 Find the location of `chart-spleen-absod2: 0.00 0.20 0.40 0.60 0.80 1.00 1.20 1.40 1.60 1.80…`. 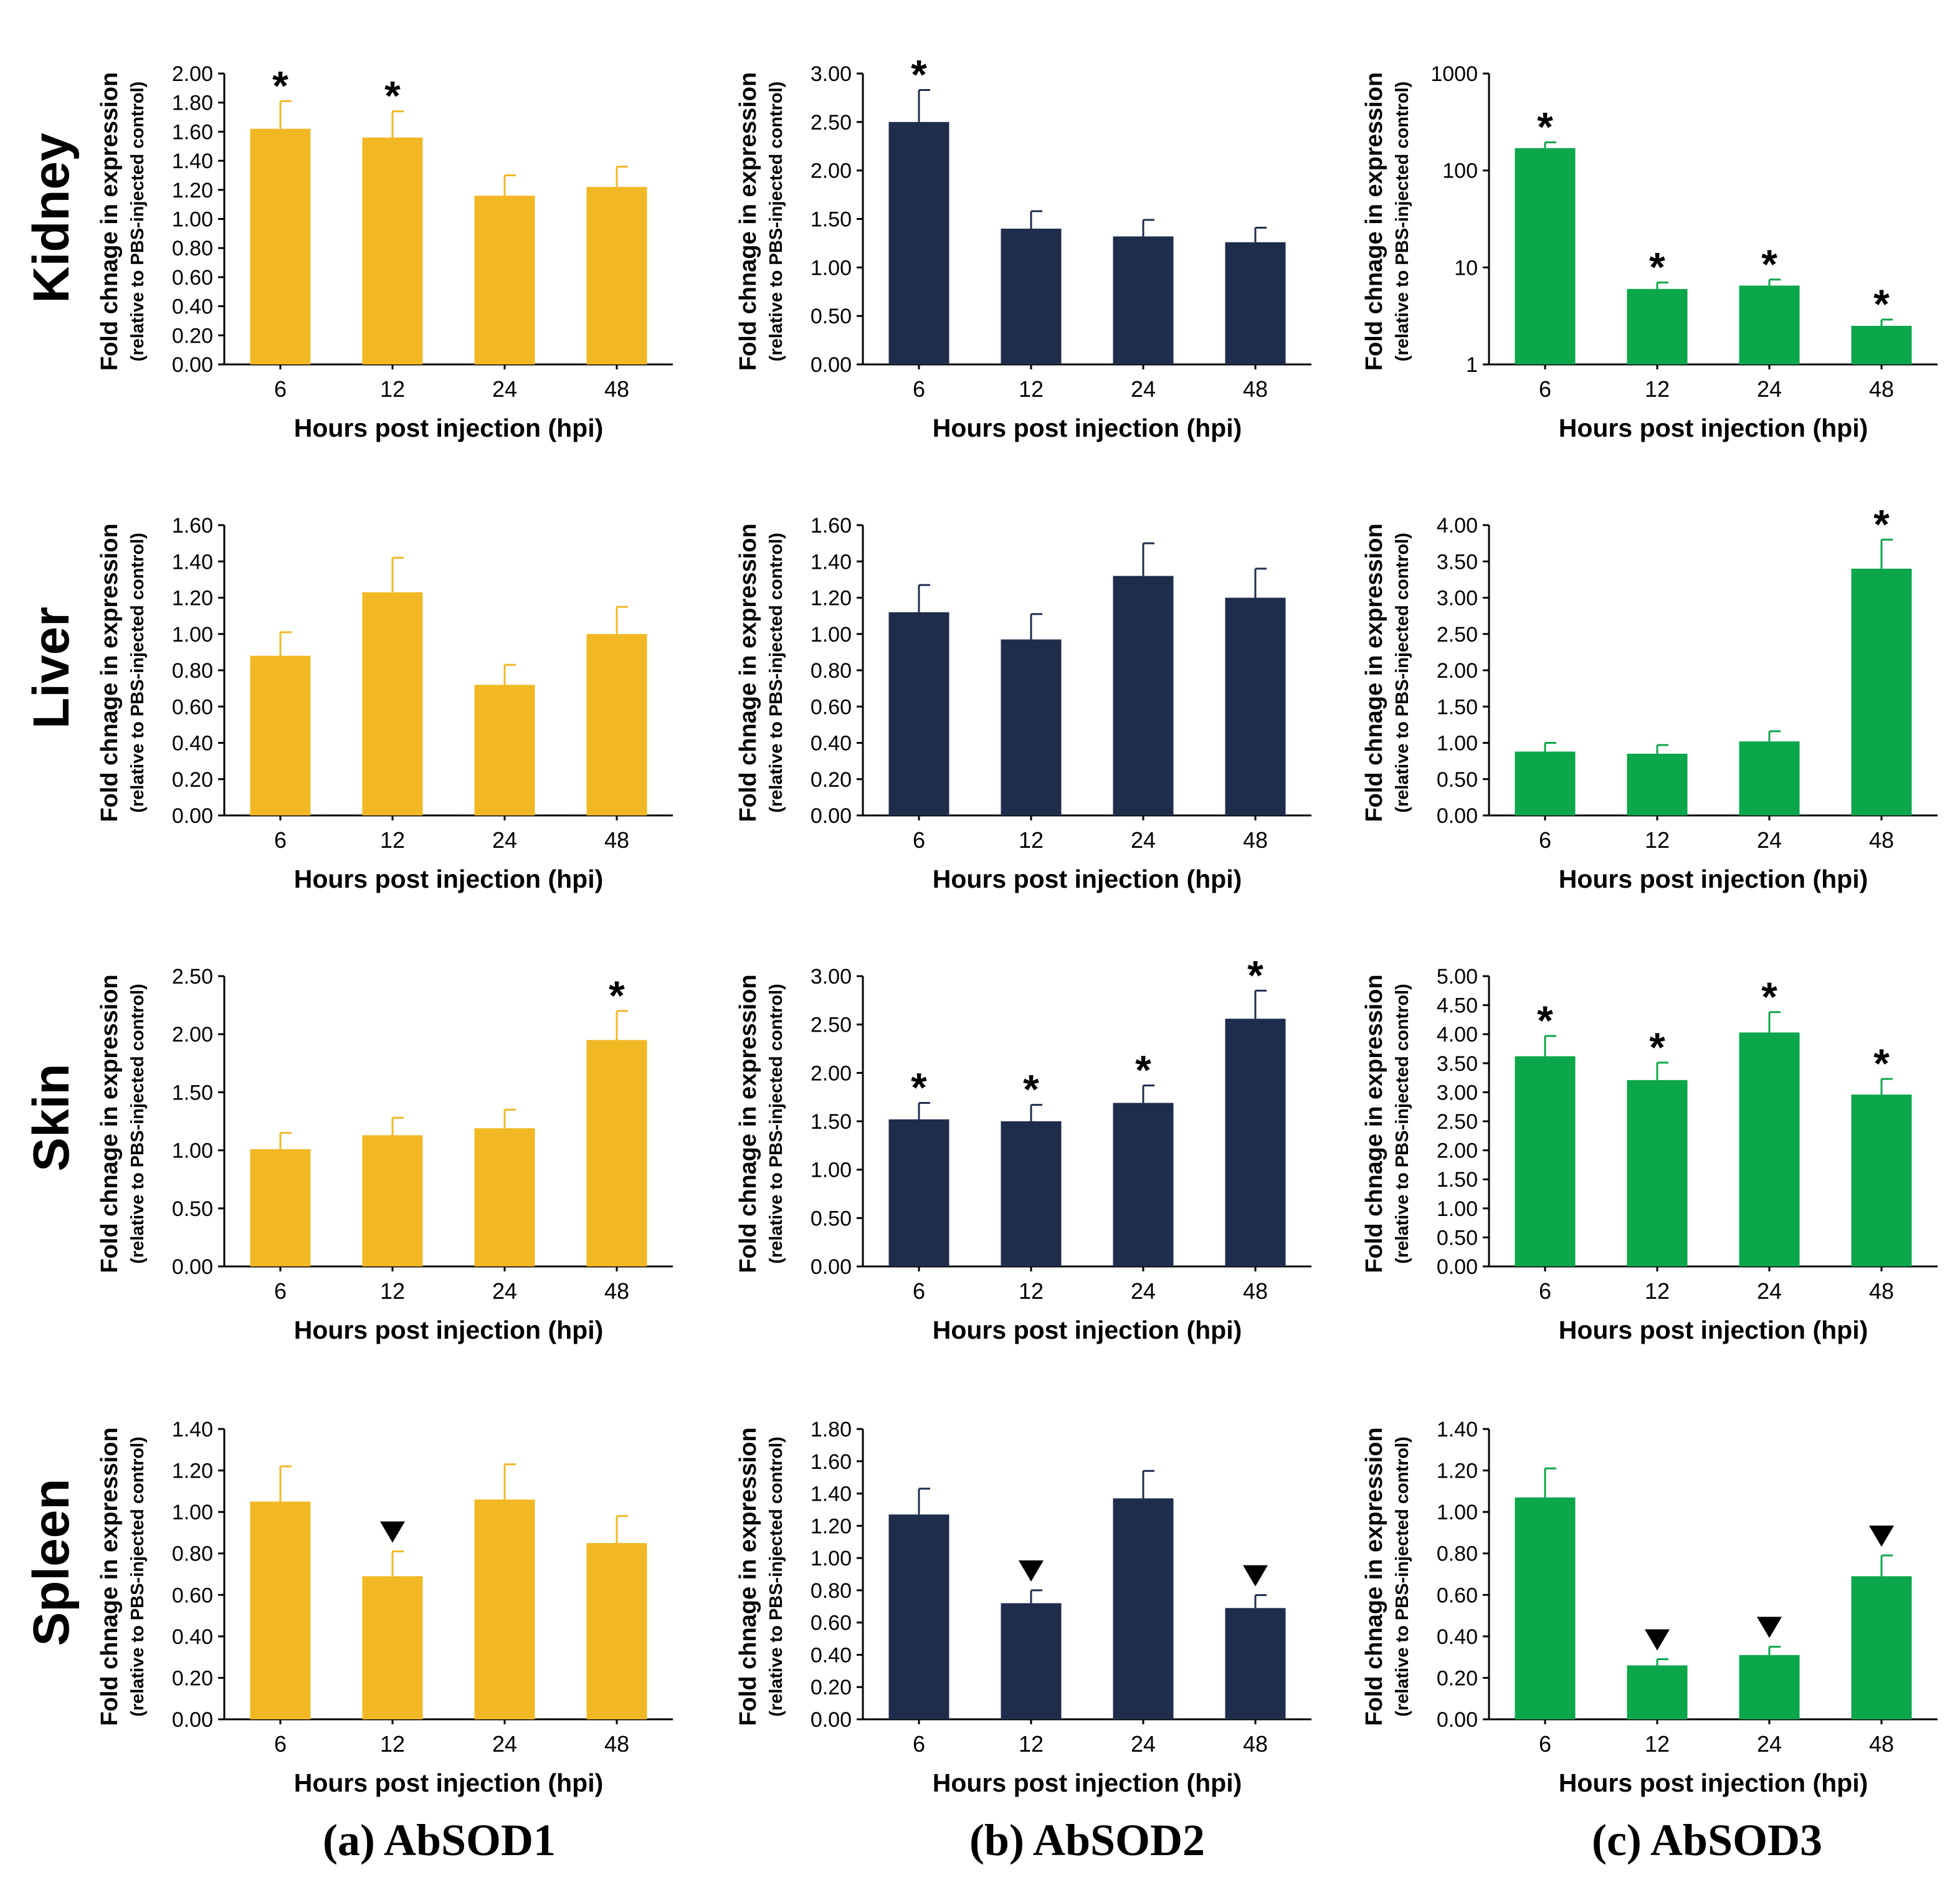

chart-spleen-absod2: 0.00 0.20 0.40 0.60 0.80 1.00 1.20 1.40 1.60 1.80… is located at coordinates (1023, 1607).